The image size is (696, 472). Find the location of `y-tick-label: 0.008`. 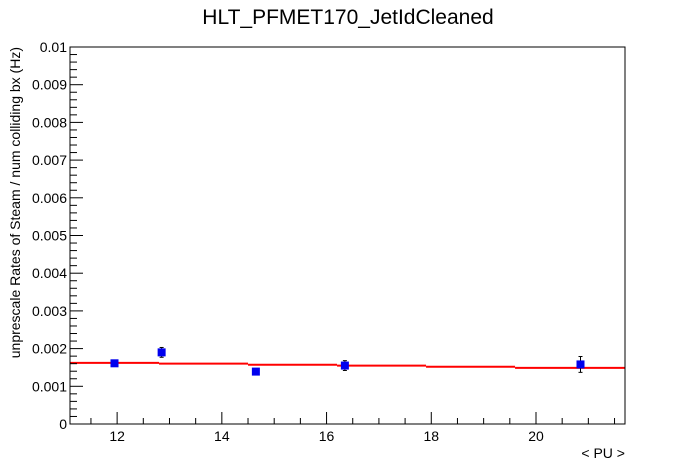

y-tick-label: 0.008 is located at coordinates (49, 122).